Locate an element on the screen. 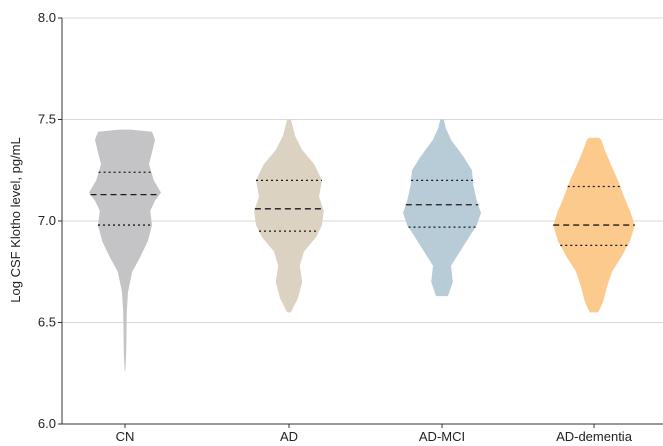 Image resolution: width=663 pixels, height=446 pixels. x-tick-label: CN is located at coordinates (125, 436).